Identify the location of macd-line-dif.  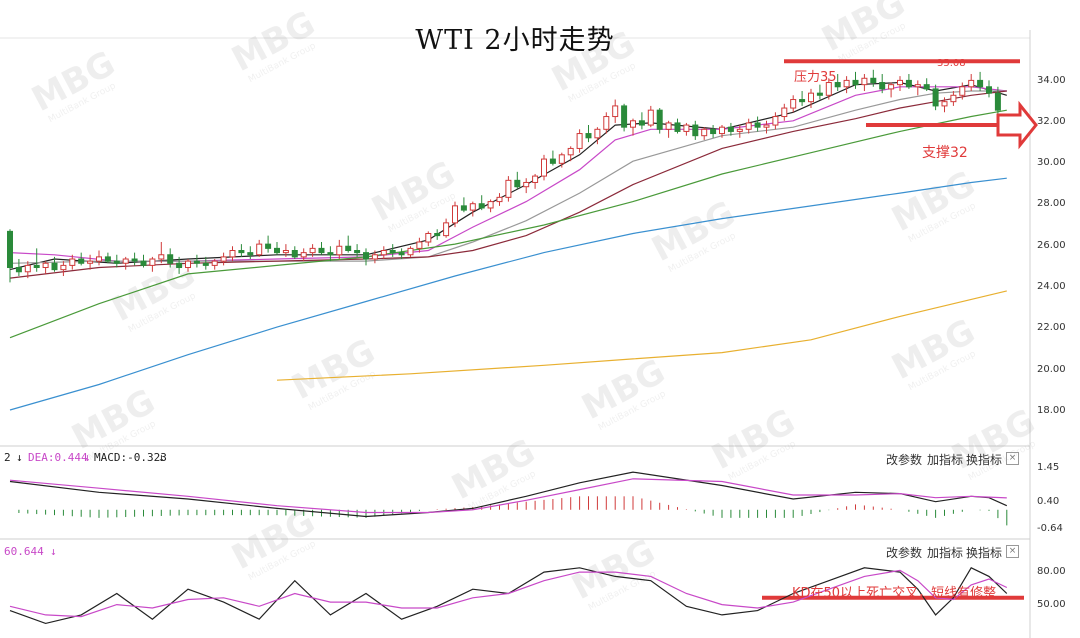
(508, 494).